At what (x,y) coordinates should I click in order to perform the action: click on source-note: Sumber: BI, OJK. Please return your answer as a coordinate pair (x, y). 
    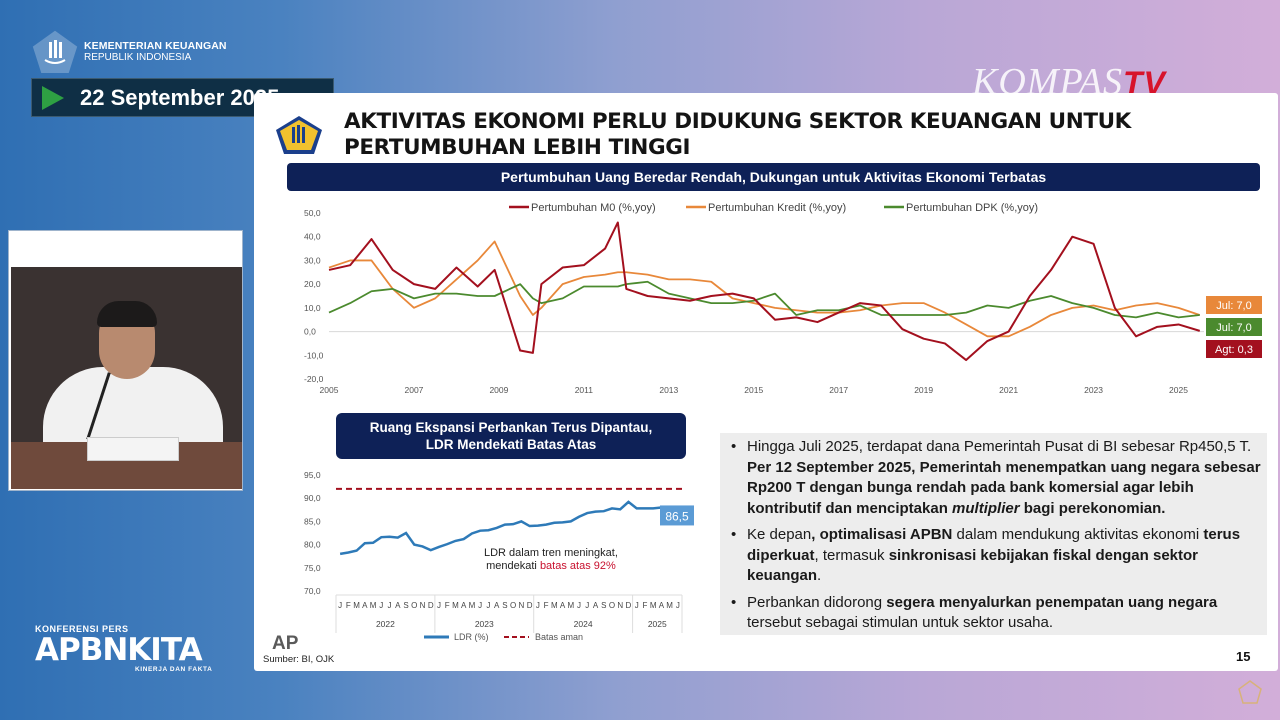
    Looking at the image, I should click on (299, 659).